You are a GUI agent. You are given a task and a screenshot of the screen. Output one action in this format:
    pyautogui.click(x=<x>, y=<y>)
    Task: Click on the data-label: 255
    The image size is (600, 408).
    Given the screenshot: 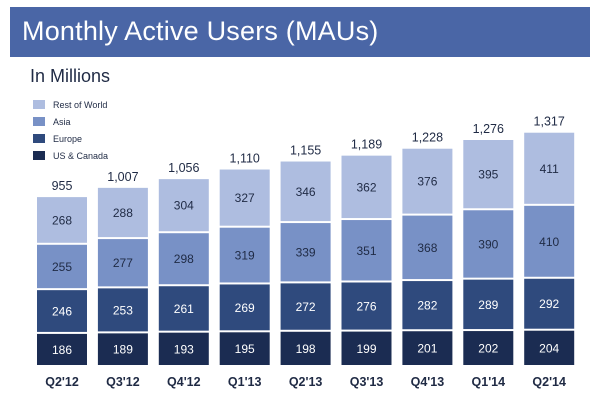 What is the action you would take?
    pyautogui.click(x=62, y=267)
    